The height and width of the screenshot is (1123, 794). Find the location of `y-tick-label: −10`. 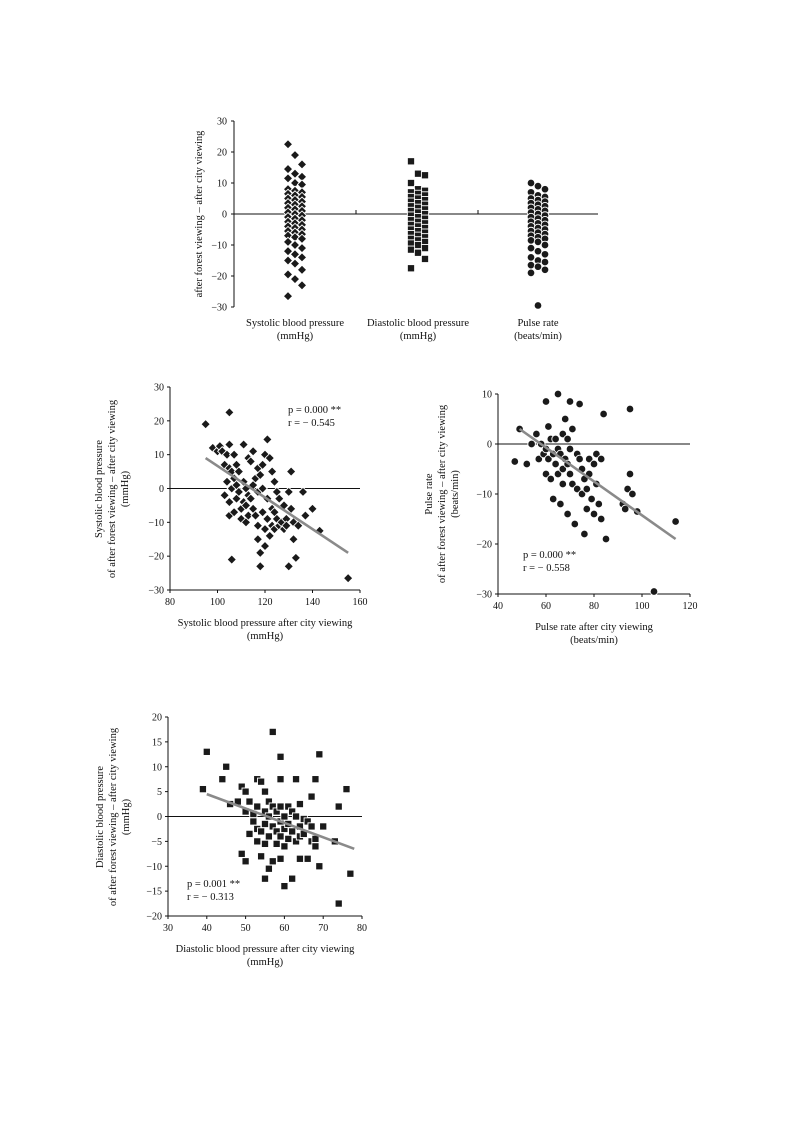

y-tick-label: −10 is located at coordinates (484, 495).